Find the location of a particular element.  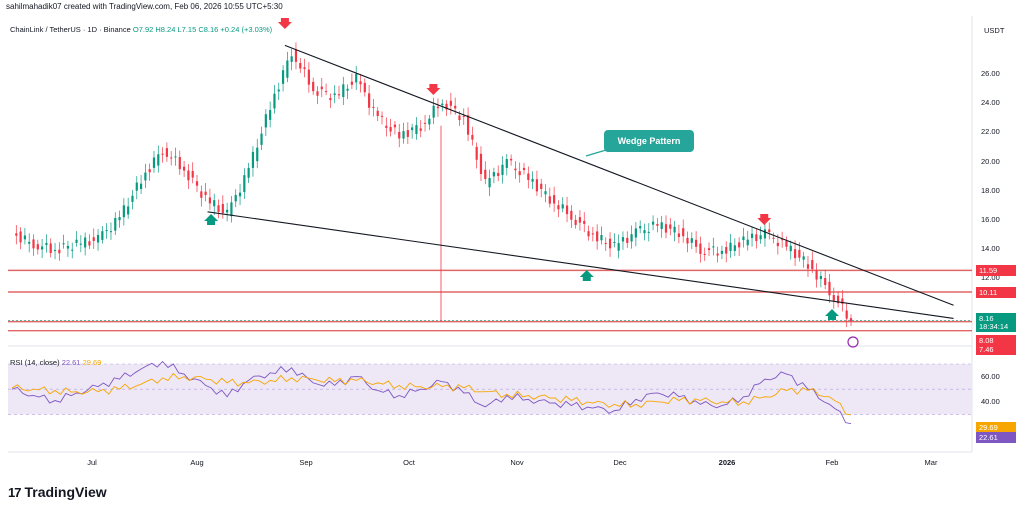

time-tick-label: Oct is located at coordinates (409, 462).